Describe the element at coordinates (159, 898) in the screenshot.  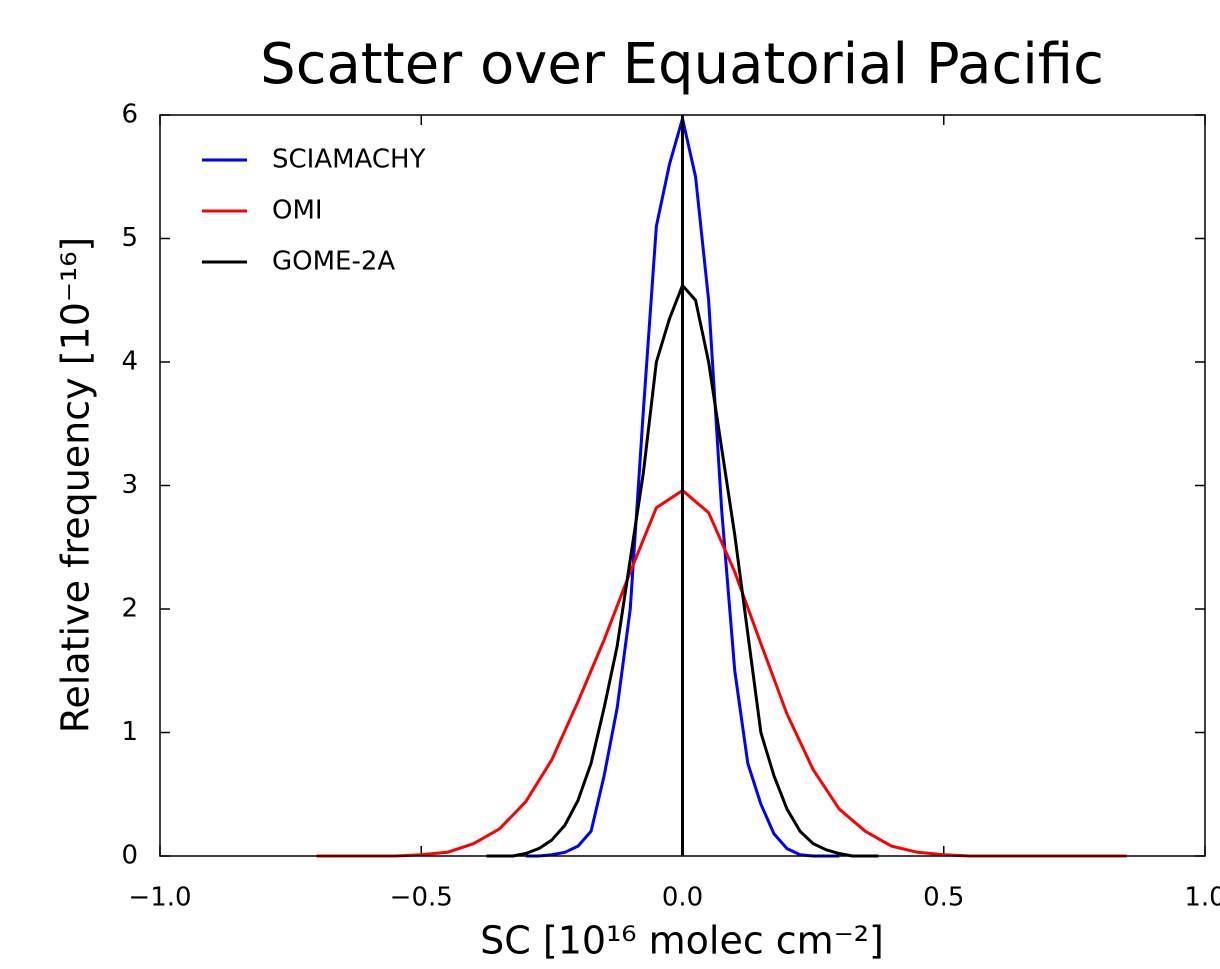
I see `x-tick-label: −1.0` at that location.